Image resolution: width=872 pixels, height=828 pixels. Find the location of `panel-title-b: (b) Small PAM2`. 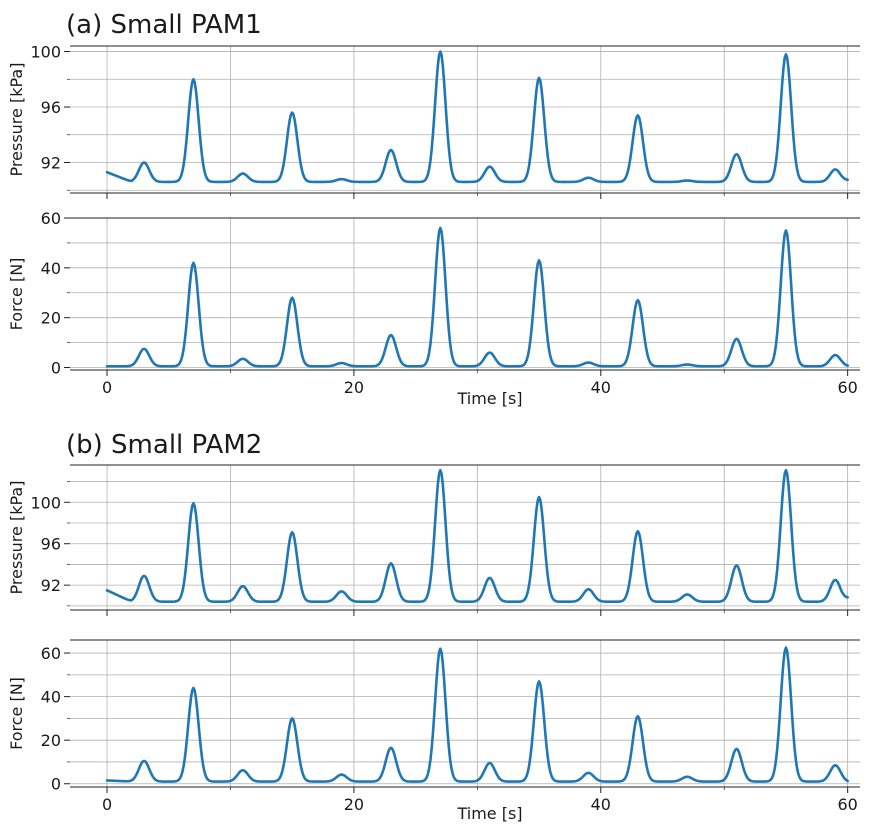

panel-title-b: (b) Small PAM2 is located at coordinates (164, 445).